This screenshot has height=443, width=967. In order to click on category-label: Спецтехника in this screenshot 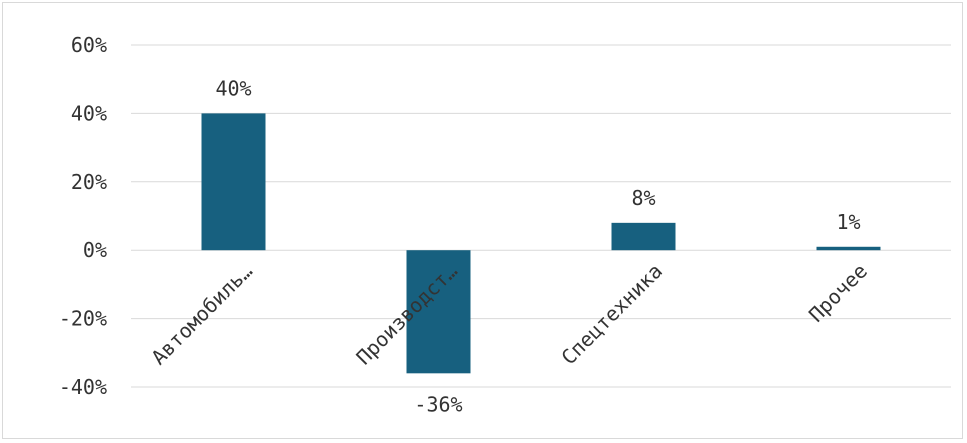, I will do `click(611, 314)`.